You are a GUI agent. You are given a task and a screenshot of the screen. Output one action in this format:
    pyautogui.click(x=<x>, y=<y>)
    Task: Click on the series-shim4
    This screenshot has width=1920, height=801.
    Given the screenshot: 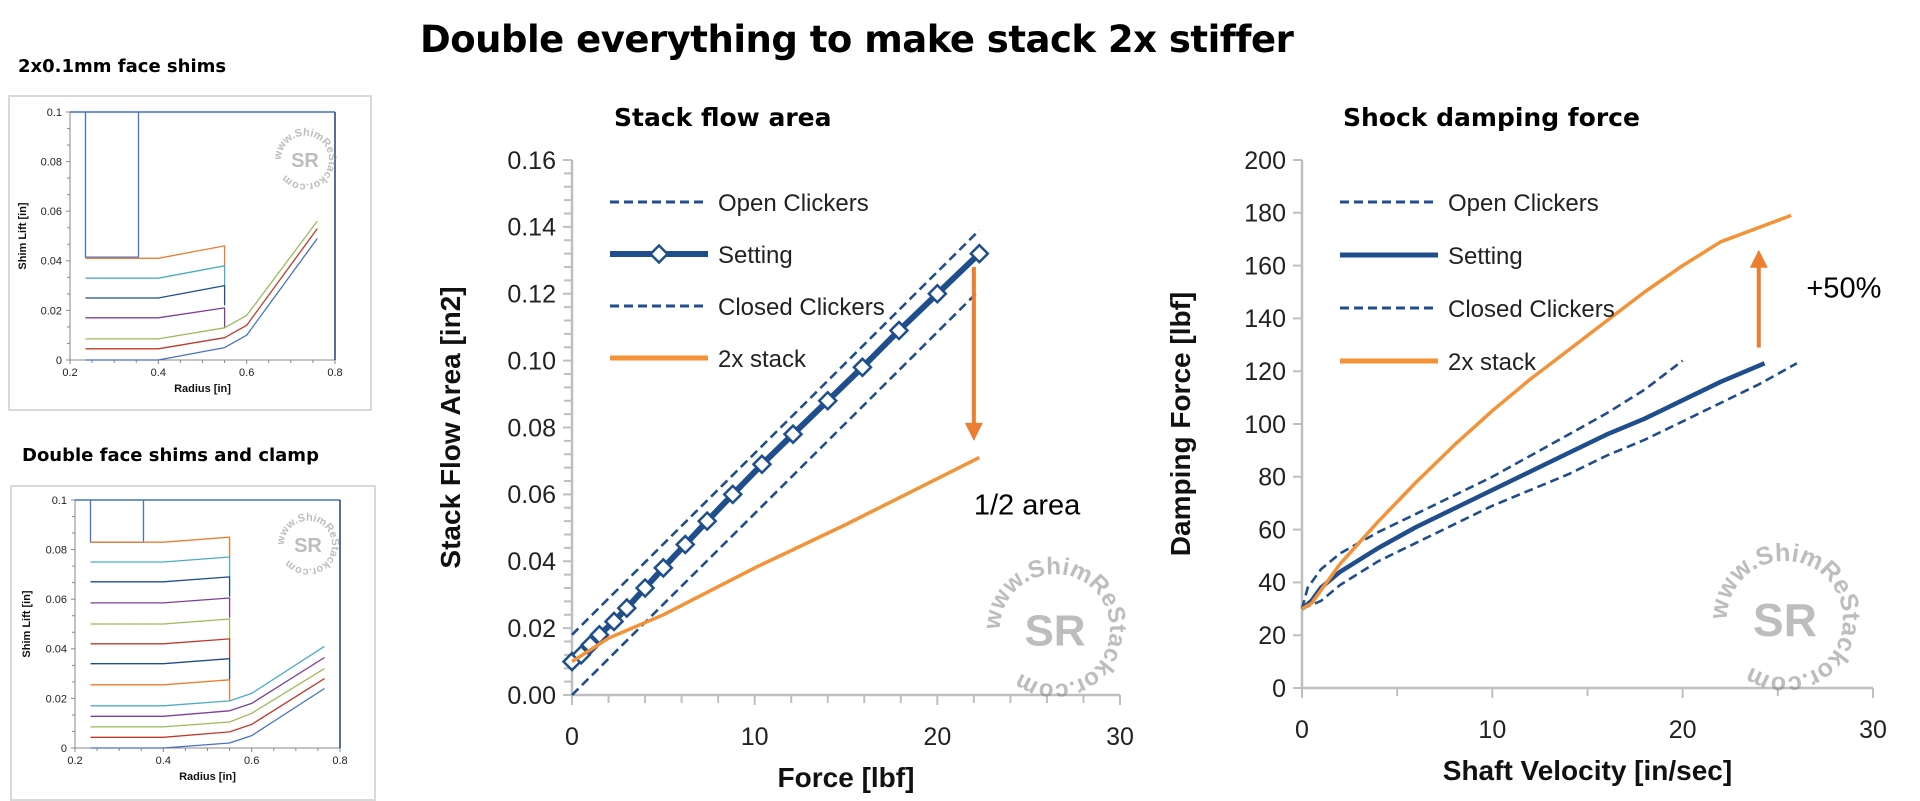 What is the action you would take?
    pyautogui.click(x=155, y=317)
    